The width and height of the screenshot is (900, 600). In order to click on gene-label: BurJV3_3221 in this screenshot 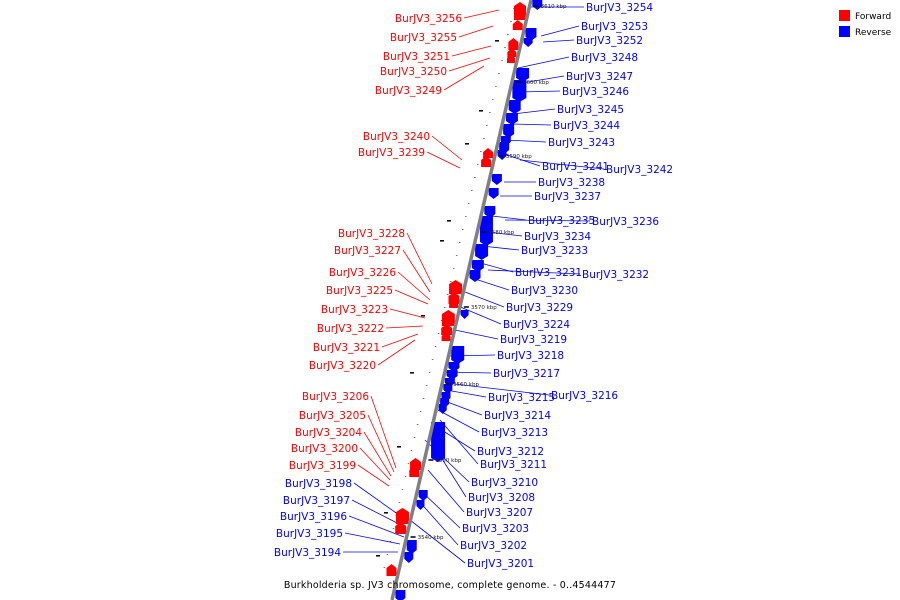, I will do `click(346, 348)`.